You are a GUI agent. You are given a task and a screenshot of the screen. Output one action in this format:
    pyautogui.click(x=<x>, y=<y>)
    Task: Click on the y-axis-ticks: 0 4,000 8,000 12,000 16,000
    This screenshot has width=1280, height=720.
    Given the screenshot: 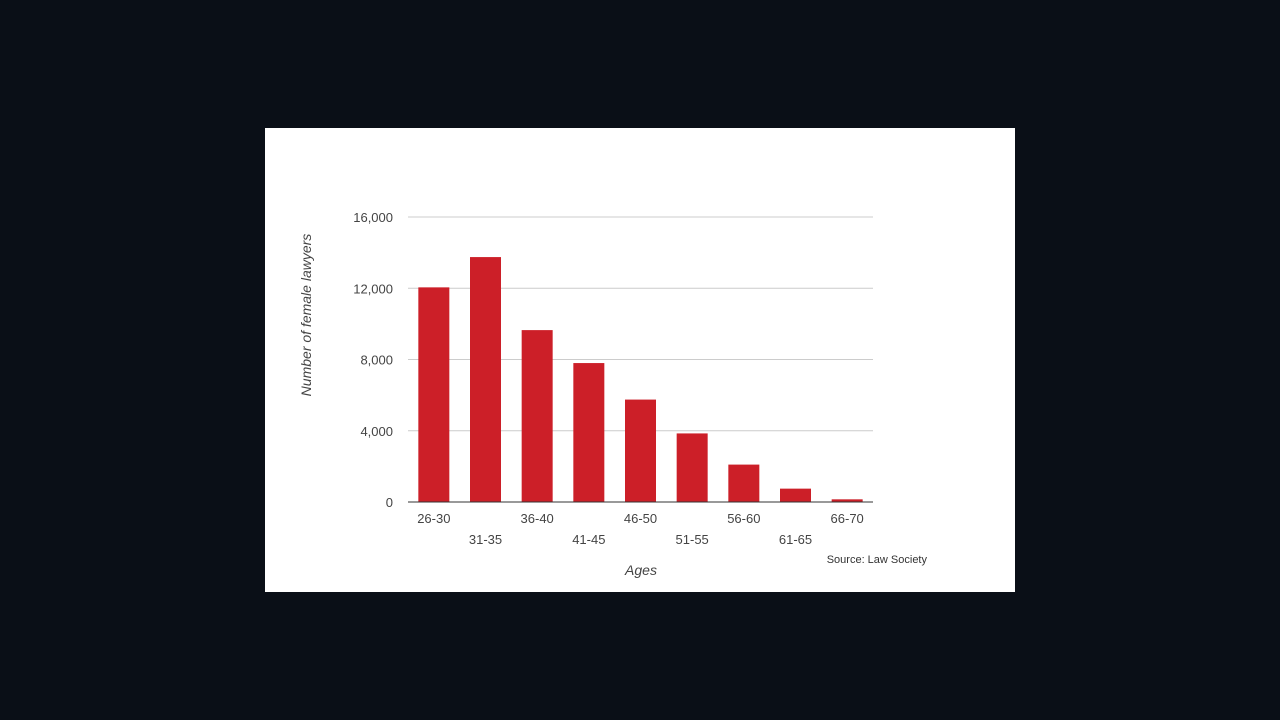 What is the action you would take?
    pyautogui.click(x=373, y=360)
    